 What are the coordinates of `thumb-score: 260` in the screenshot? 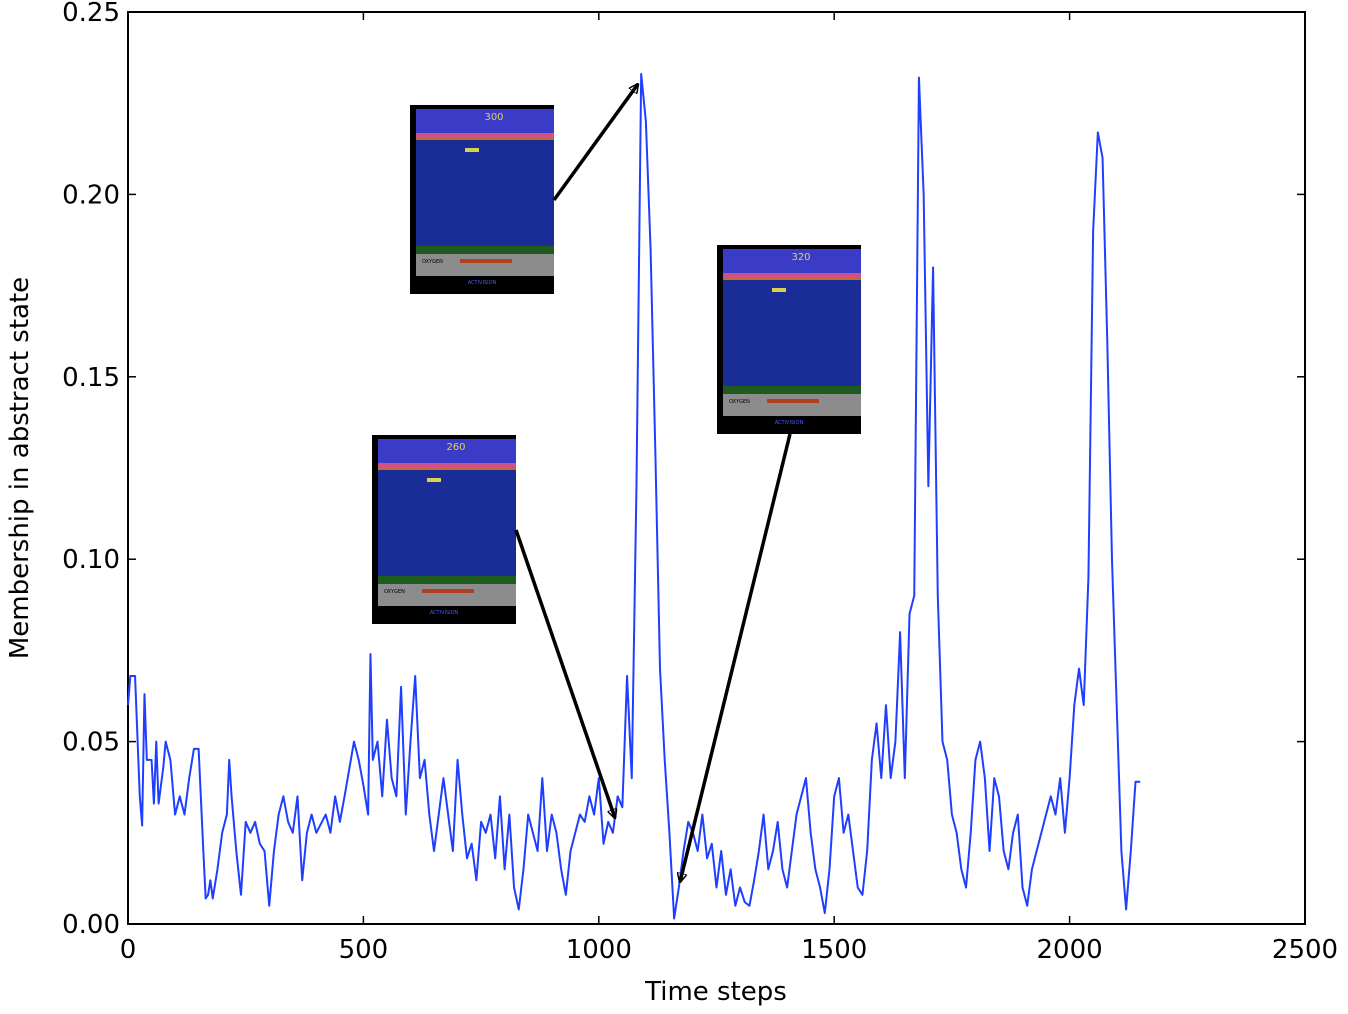 It's located at (455, 447).